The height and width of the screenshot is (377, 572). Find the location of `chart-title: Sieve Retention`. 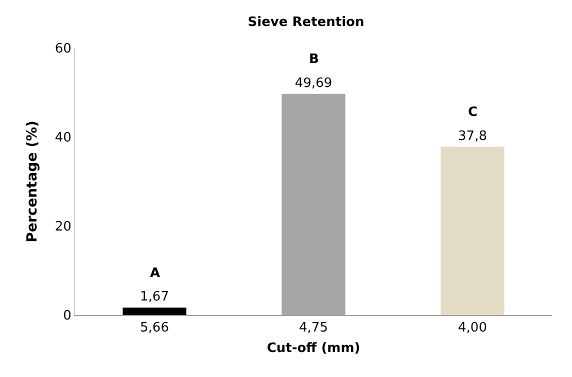

chart-title: Sieve Retention is located at coordinates (306, 22).